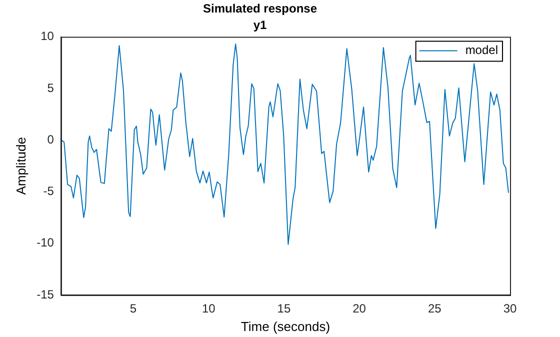  I want to click on x-tick-label: 5, so click(133, 309).